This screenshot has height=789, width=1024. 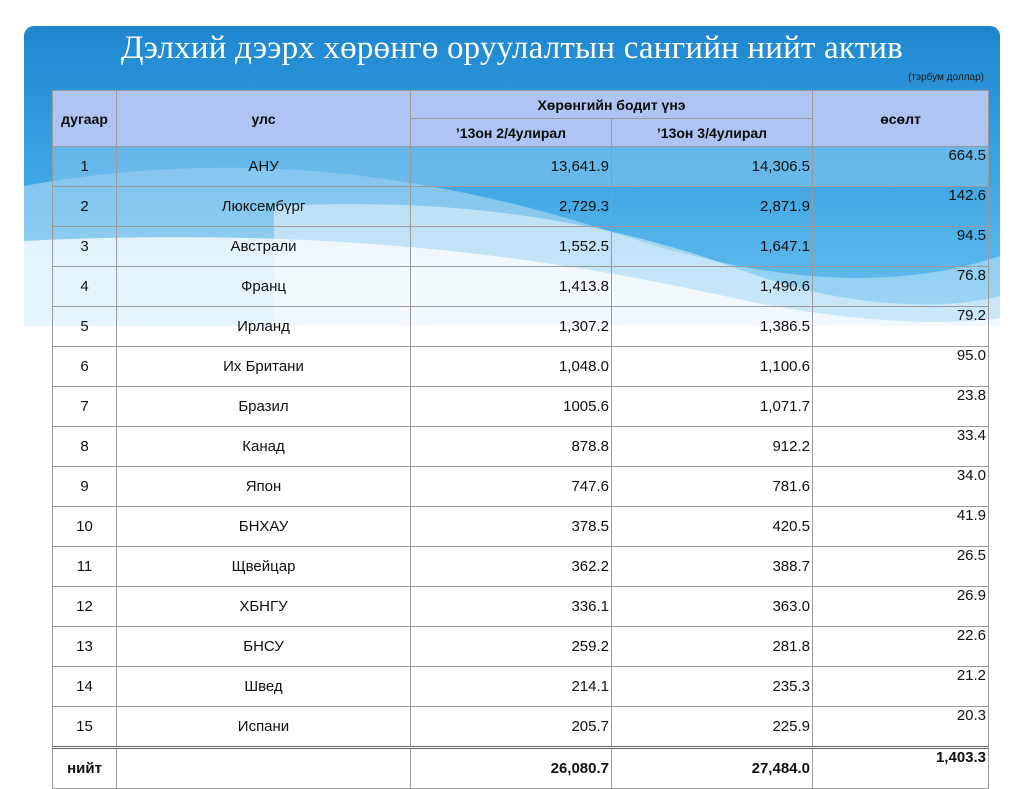 What do you see at coordinates (84, 686) in the screenshot?
I see `row-num: 14` at bounding box center [84, 686].